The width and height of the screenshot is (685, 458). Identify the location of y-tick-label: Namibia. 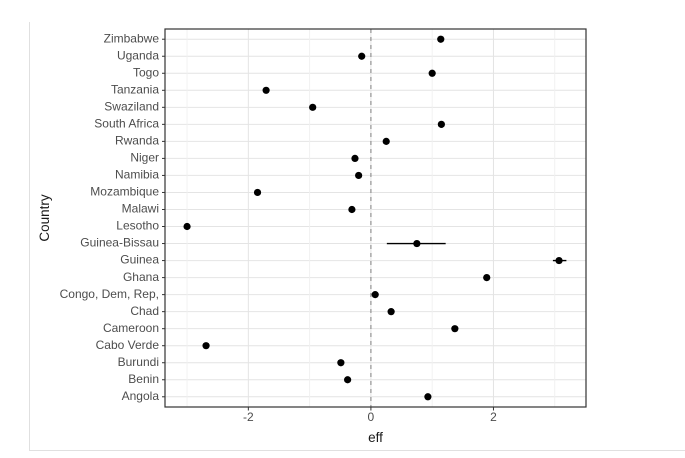
(137, 175).